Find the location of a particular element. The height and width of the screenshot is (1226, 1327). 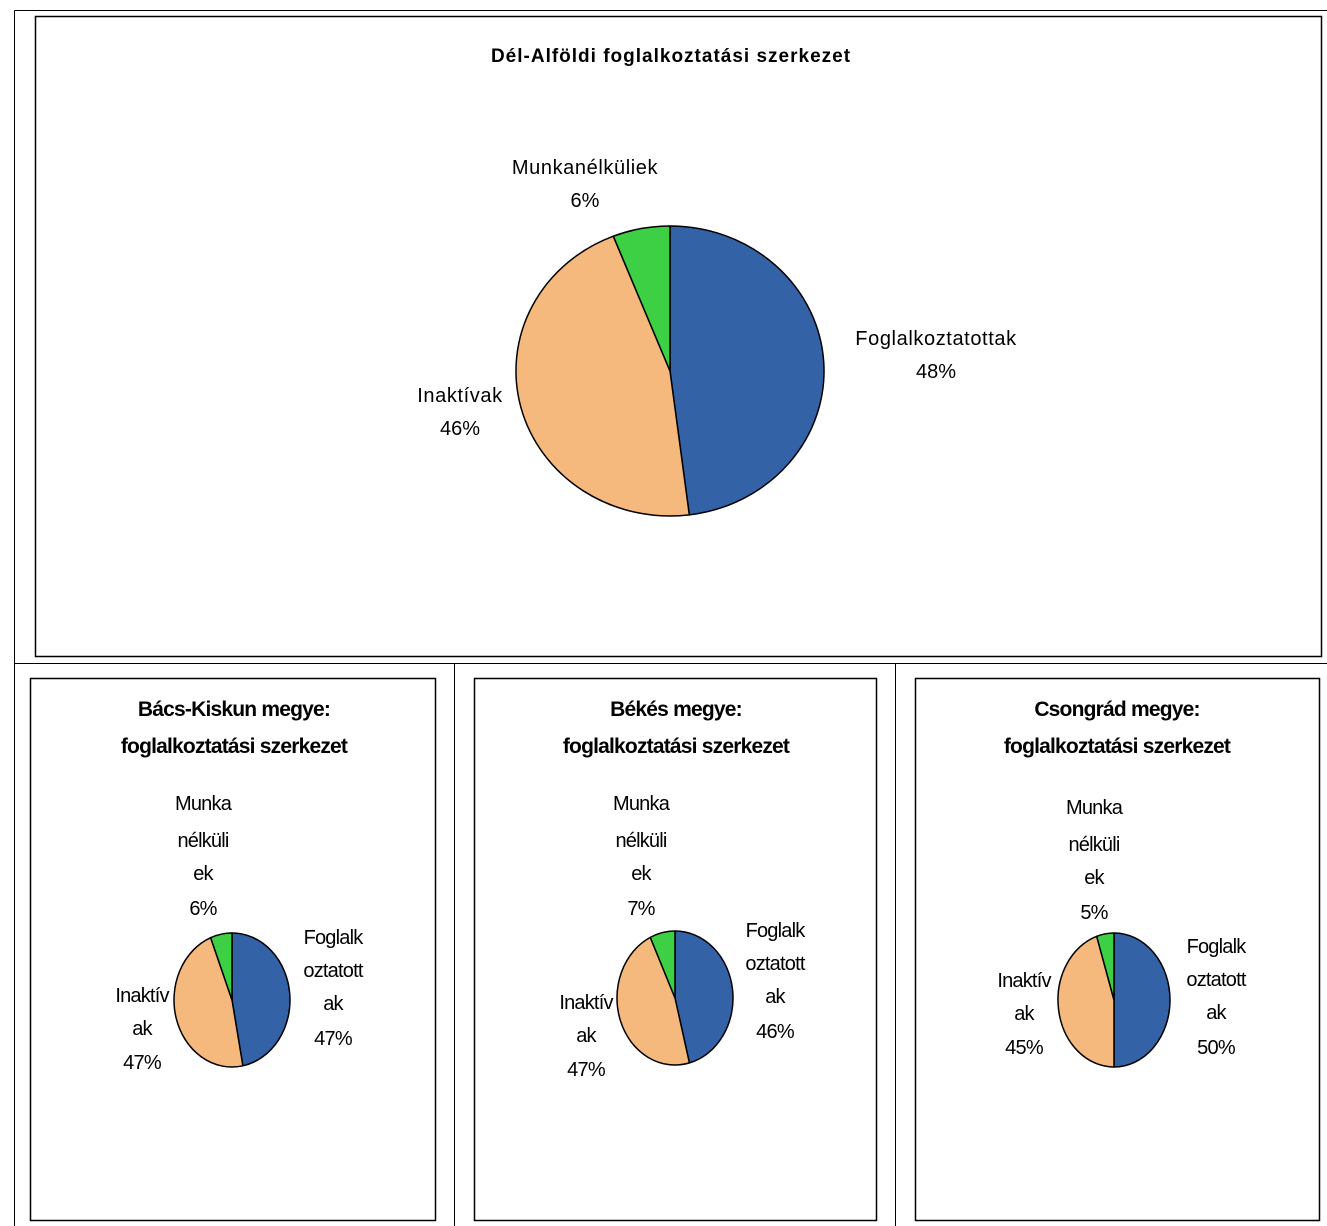

csongrad-label-inaktivak: Inaktív ak 45% is located at coordinates (1024, 1014).